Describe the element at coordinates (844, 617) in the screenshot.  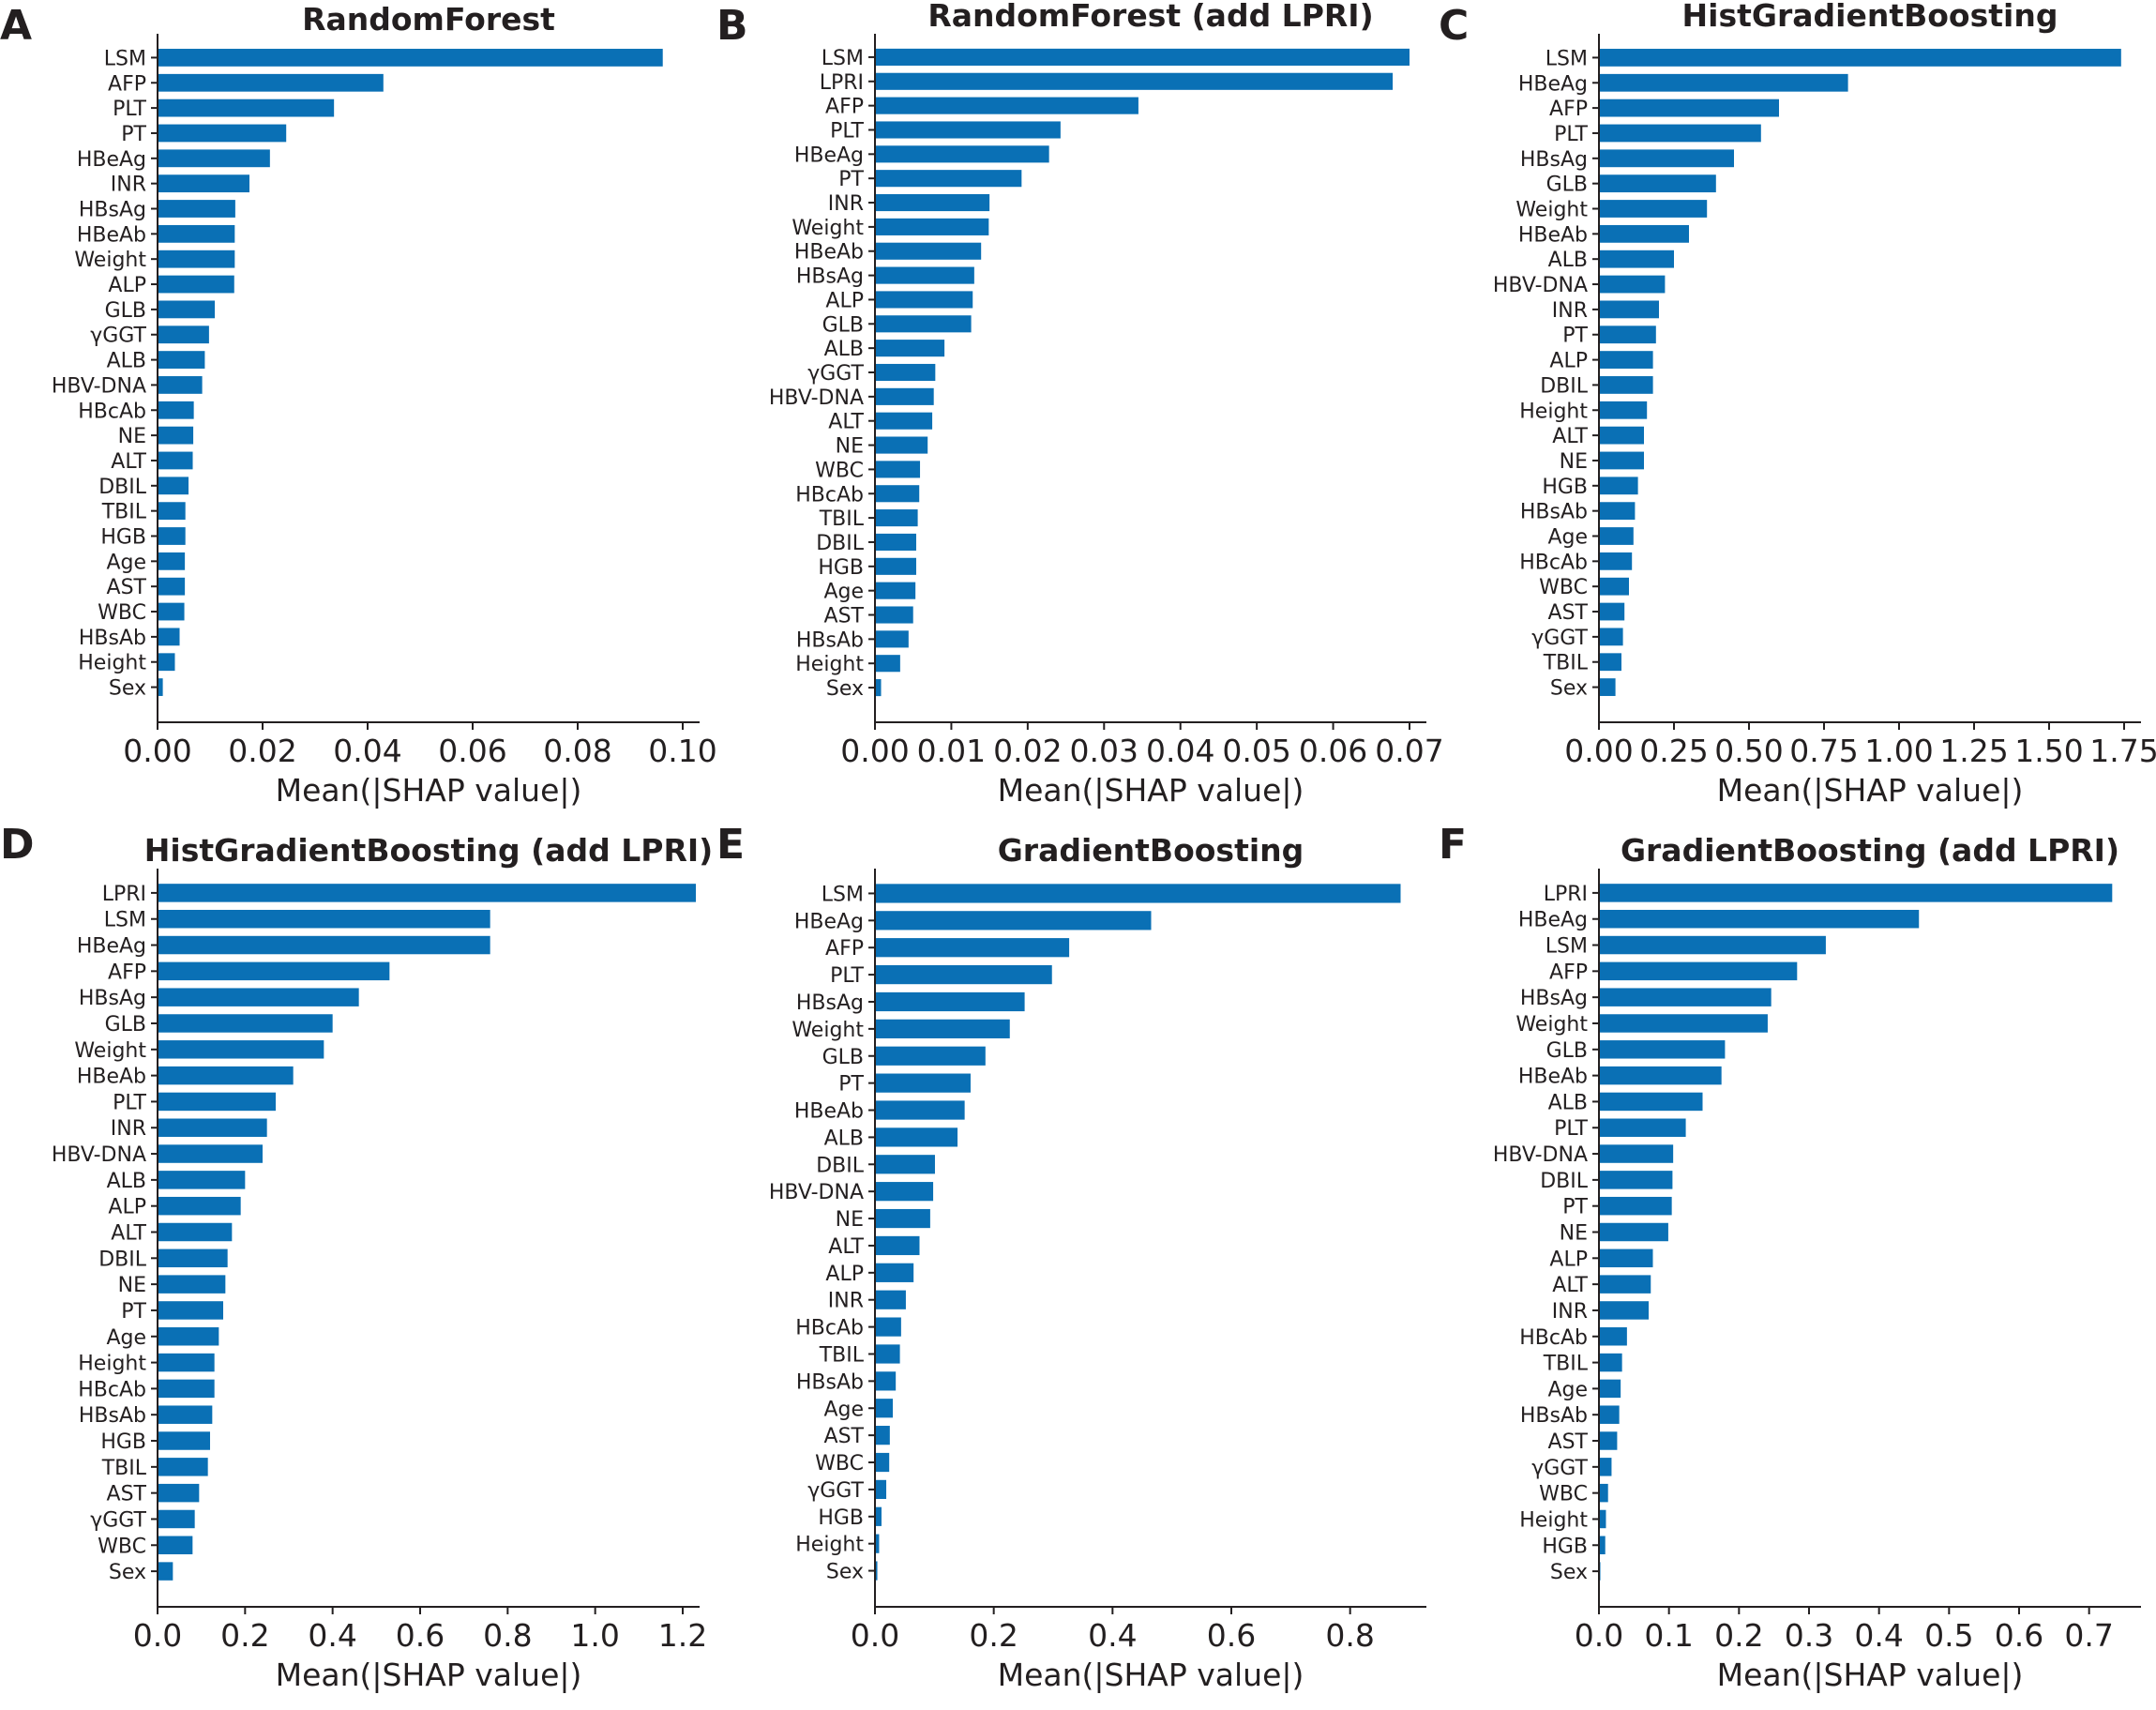
I see `category-label: AST` at that location.